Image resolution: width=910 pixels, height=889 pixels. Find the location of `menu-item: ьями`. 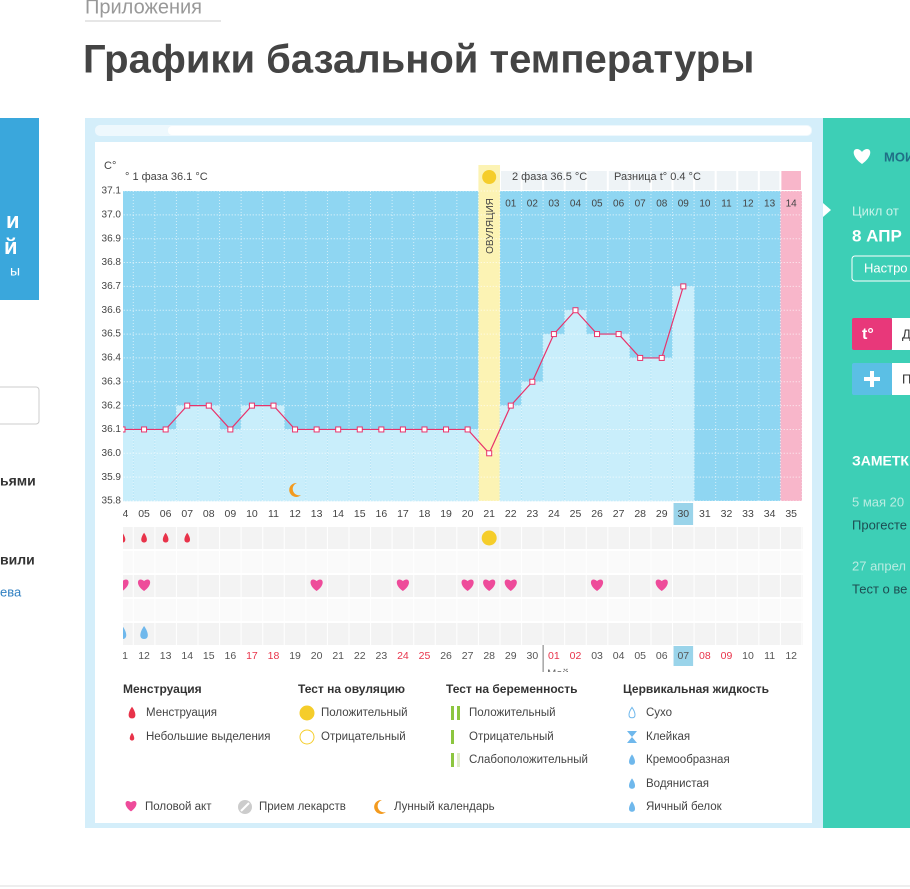

menu-item: ьями is located at coordinates (18, 481).